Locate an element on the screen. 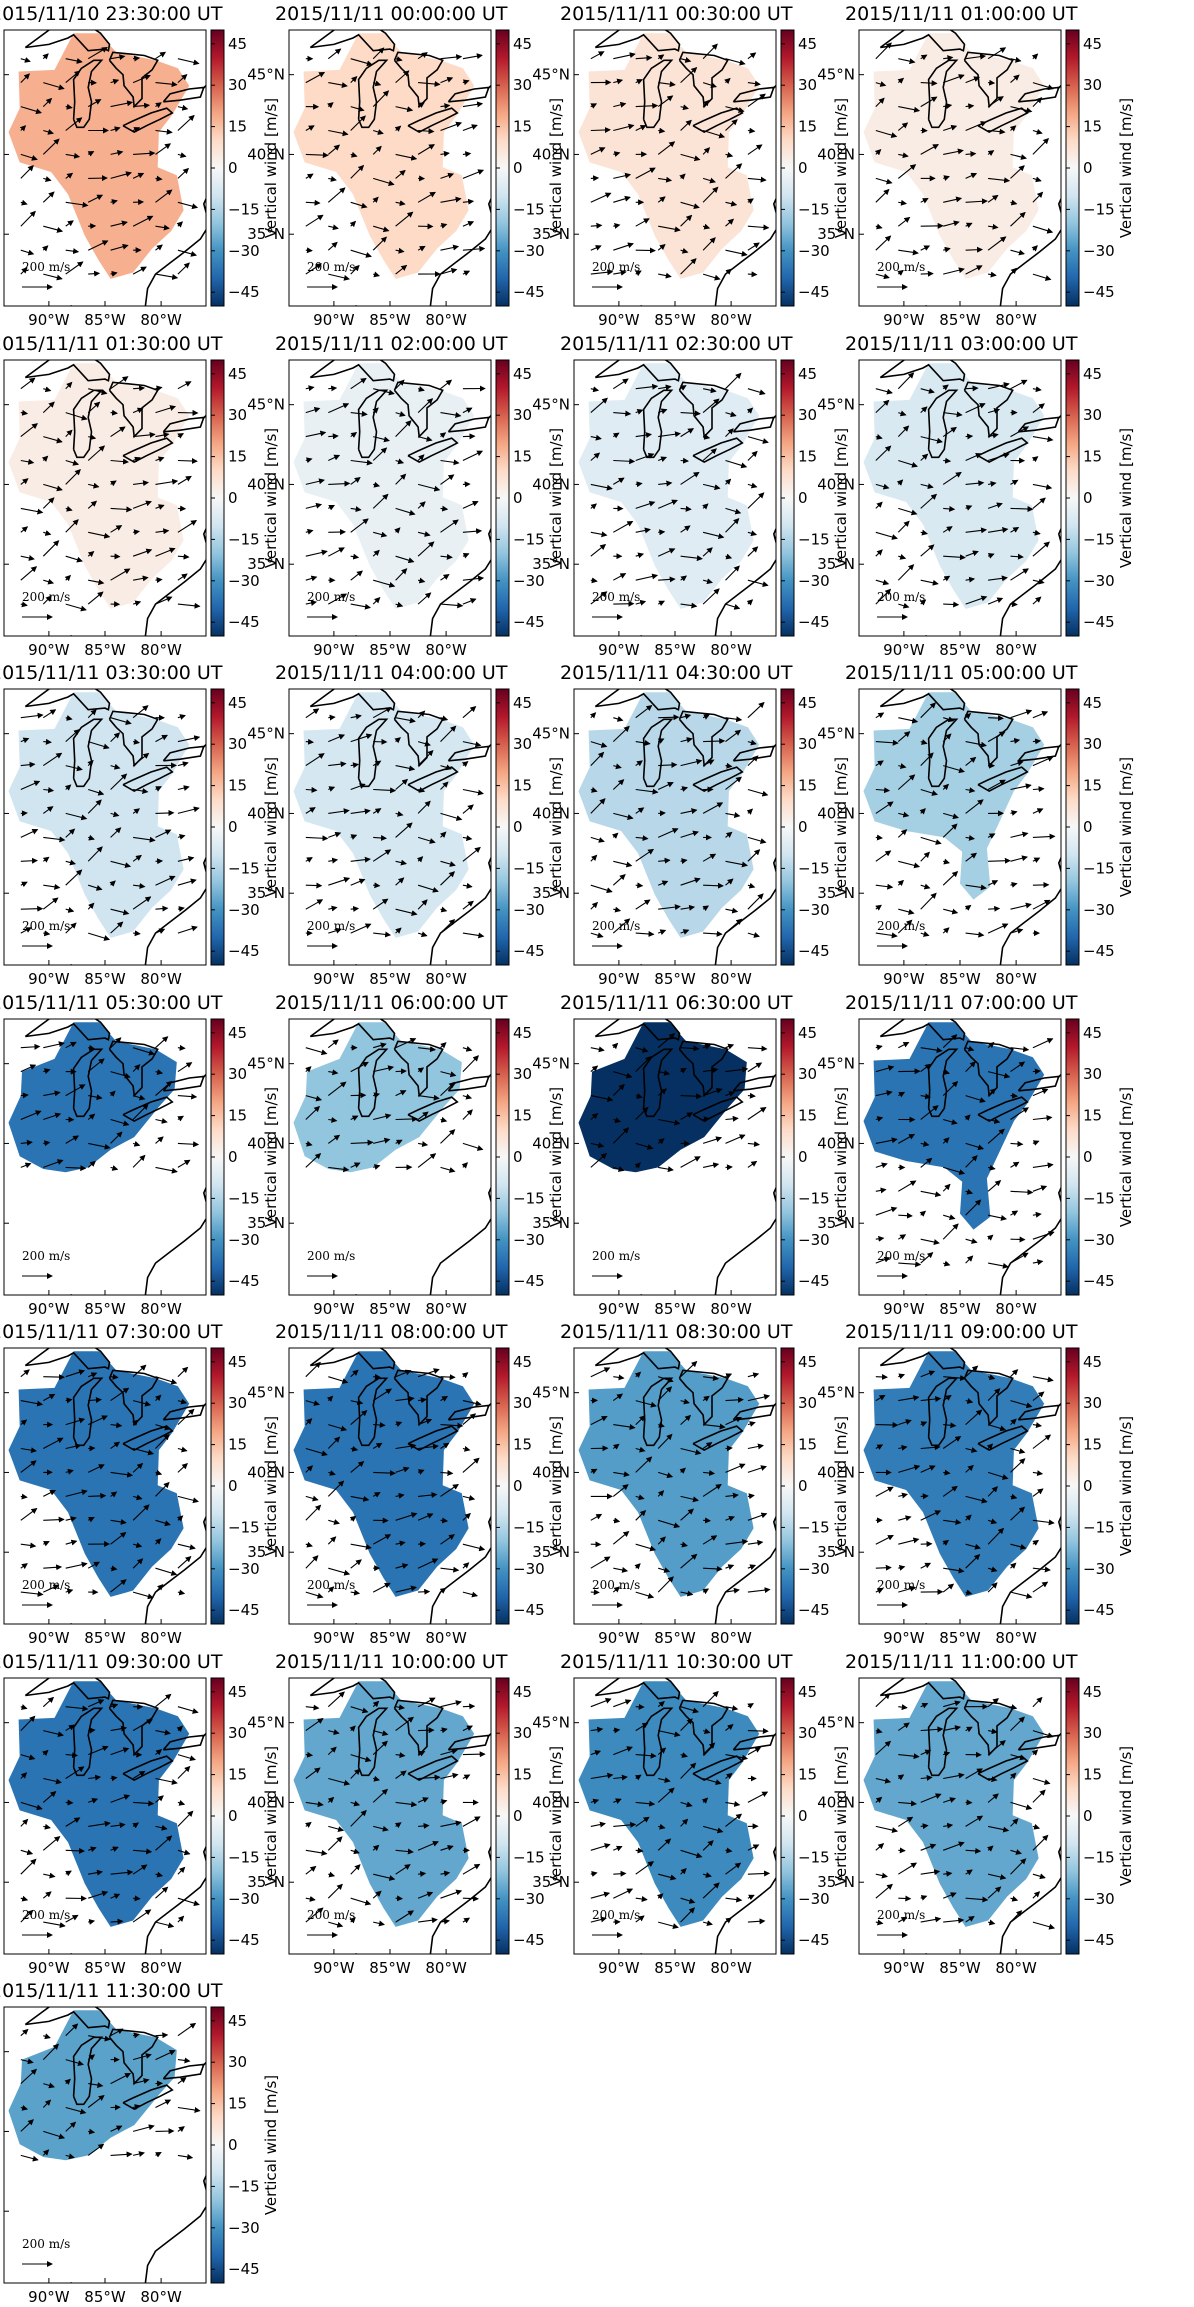 Image resolution: width=1194 pixels, height=2307 pixels. colorbar-label: Vertical wind [m/s] is located at coordinates (1126, 168).